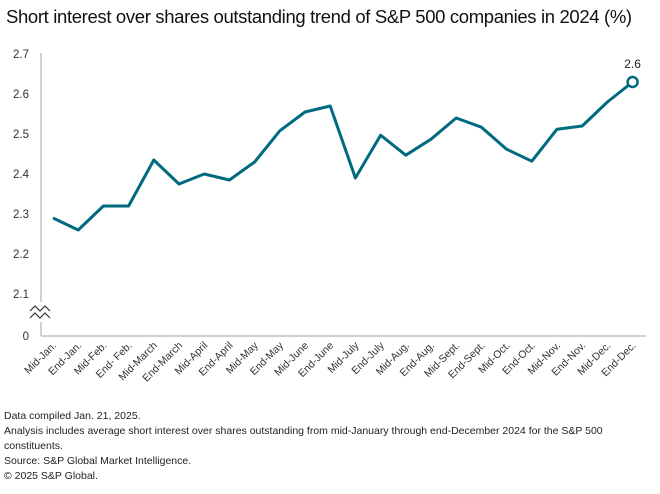  I want to click on end-point-marker, so click(632, 82).